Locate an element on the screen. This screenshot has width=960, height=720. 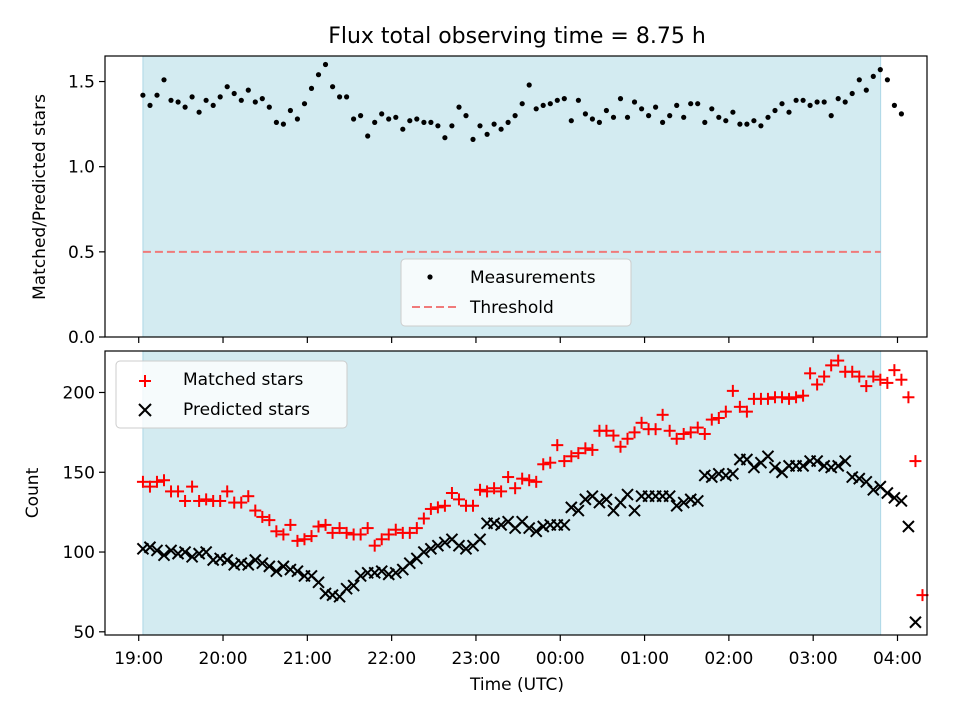
x-tick-label: 23:00 is located at coordinates (475, 659).